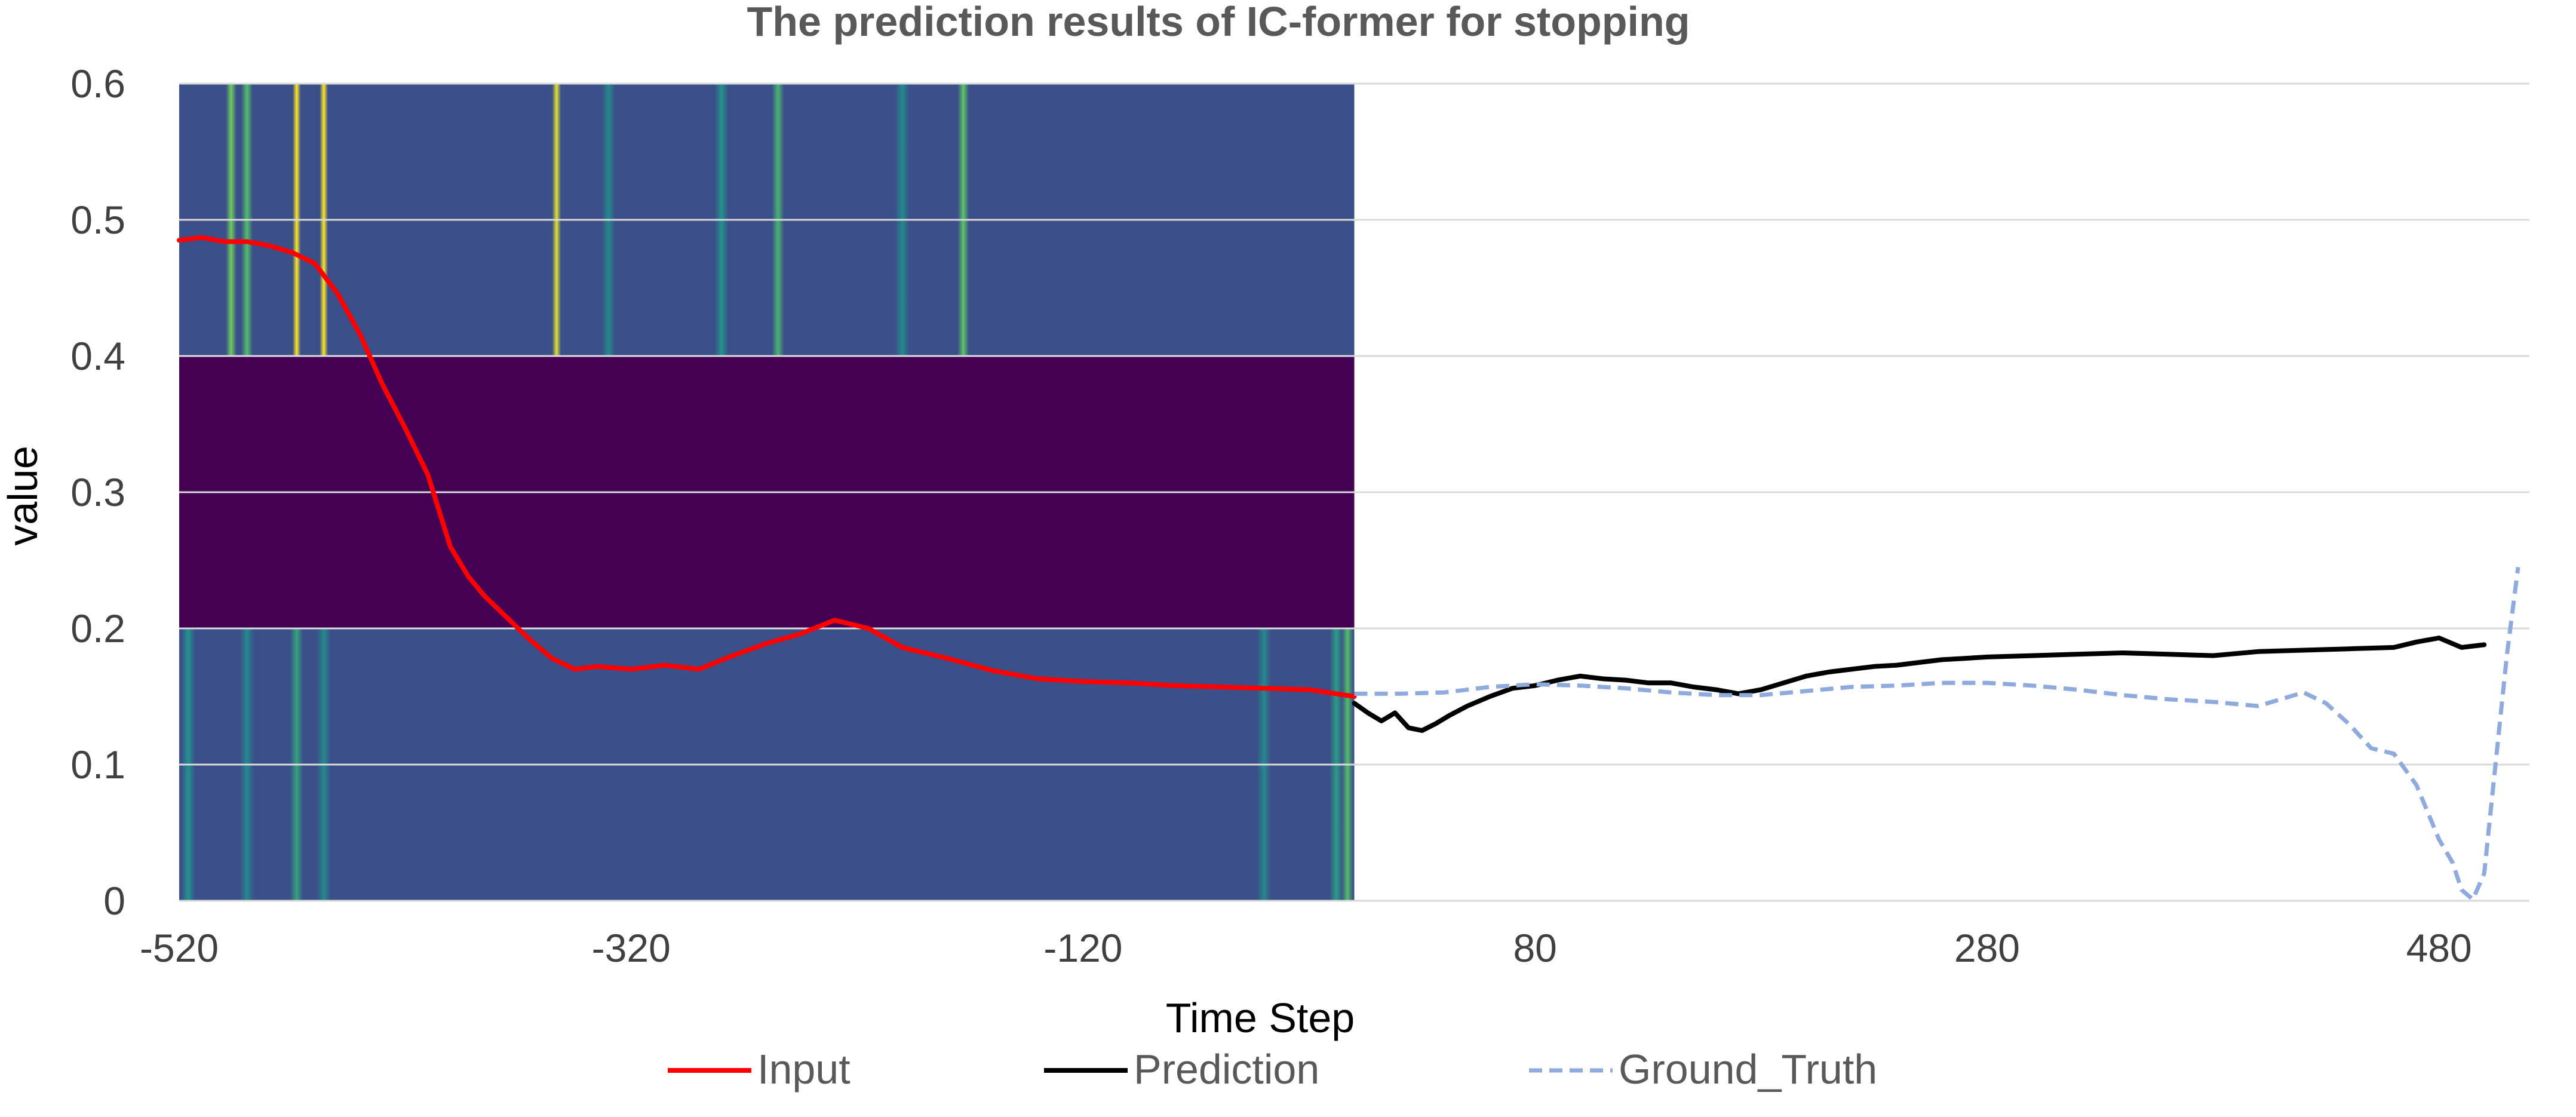 The width and height of the screenshot is (2576, 1117). Describe the element at coordinates (1260, 1018) in the screenshot. I see `x-axis-title: Time Step` at that location.